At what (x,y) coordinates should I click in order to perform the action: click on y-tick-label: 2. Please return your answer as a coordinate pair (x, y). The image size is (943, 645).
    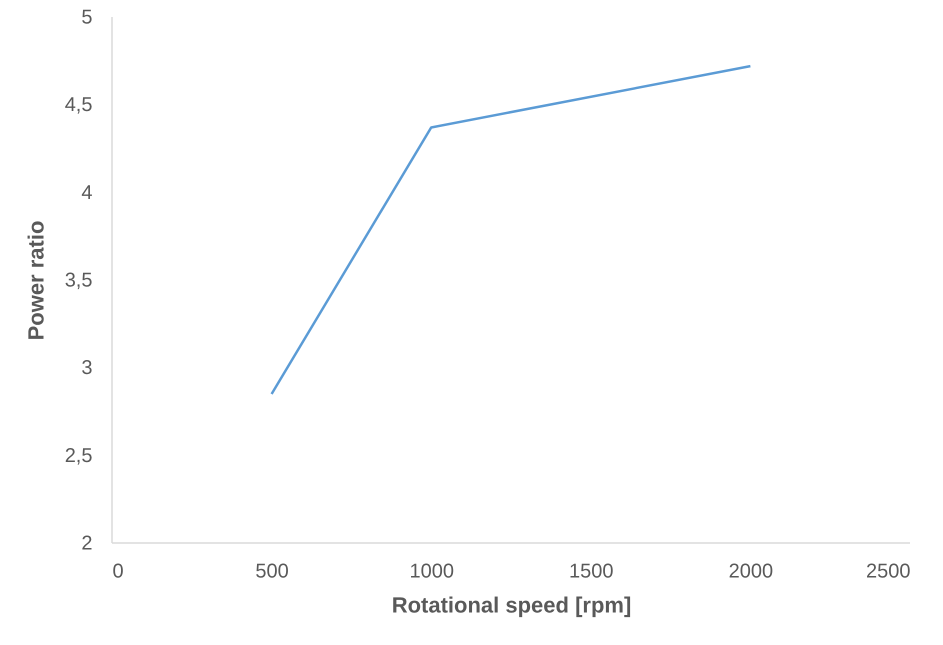
    Looking at the image, I should click on (86, 543).